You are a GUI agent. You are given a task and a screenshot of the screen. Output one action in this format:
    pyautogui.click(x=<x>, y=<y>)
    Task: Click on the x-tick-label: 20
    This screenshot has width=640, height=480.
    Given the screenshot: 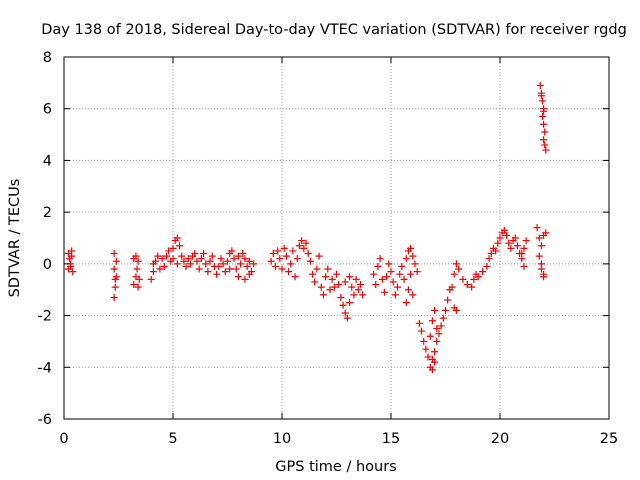 What is the action you would take?
    pyautogui.click(x=500, y=439)
    